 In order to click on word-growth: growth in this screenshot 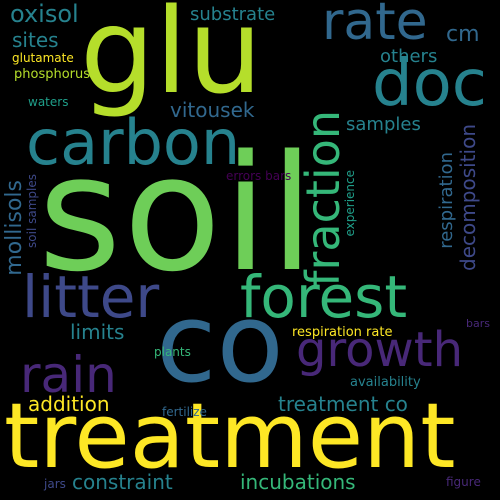, I will do `click(380, 350)`.